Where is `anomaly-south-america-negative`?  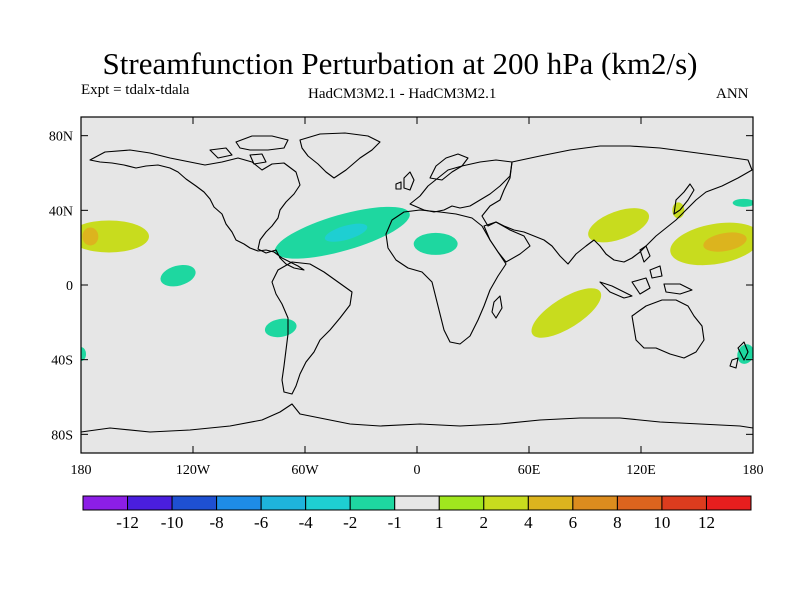 anomaly-south-america-negative is located at coordinates (280, 328).